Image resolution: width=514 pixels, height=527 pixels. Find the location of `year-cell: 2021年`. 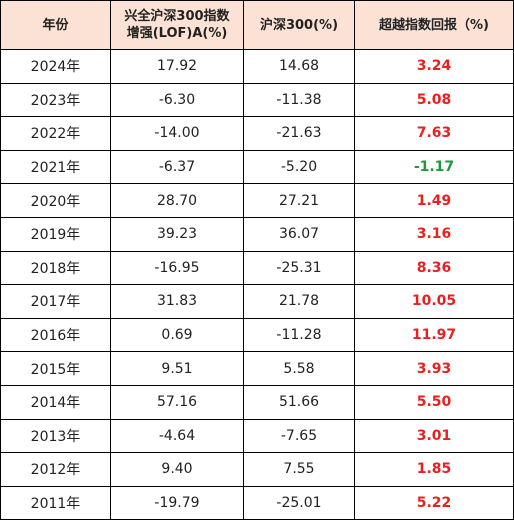

year-cell: 2021年 is located at coordinates (55, 167).